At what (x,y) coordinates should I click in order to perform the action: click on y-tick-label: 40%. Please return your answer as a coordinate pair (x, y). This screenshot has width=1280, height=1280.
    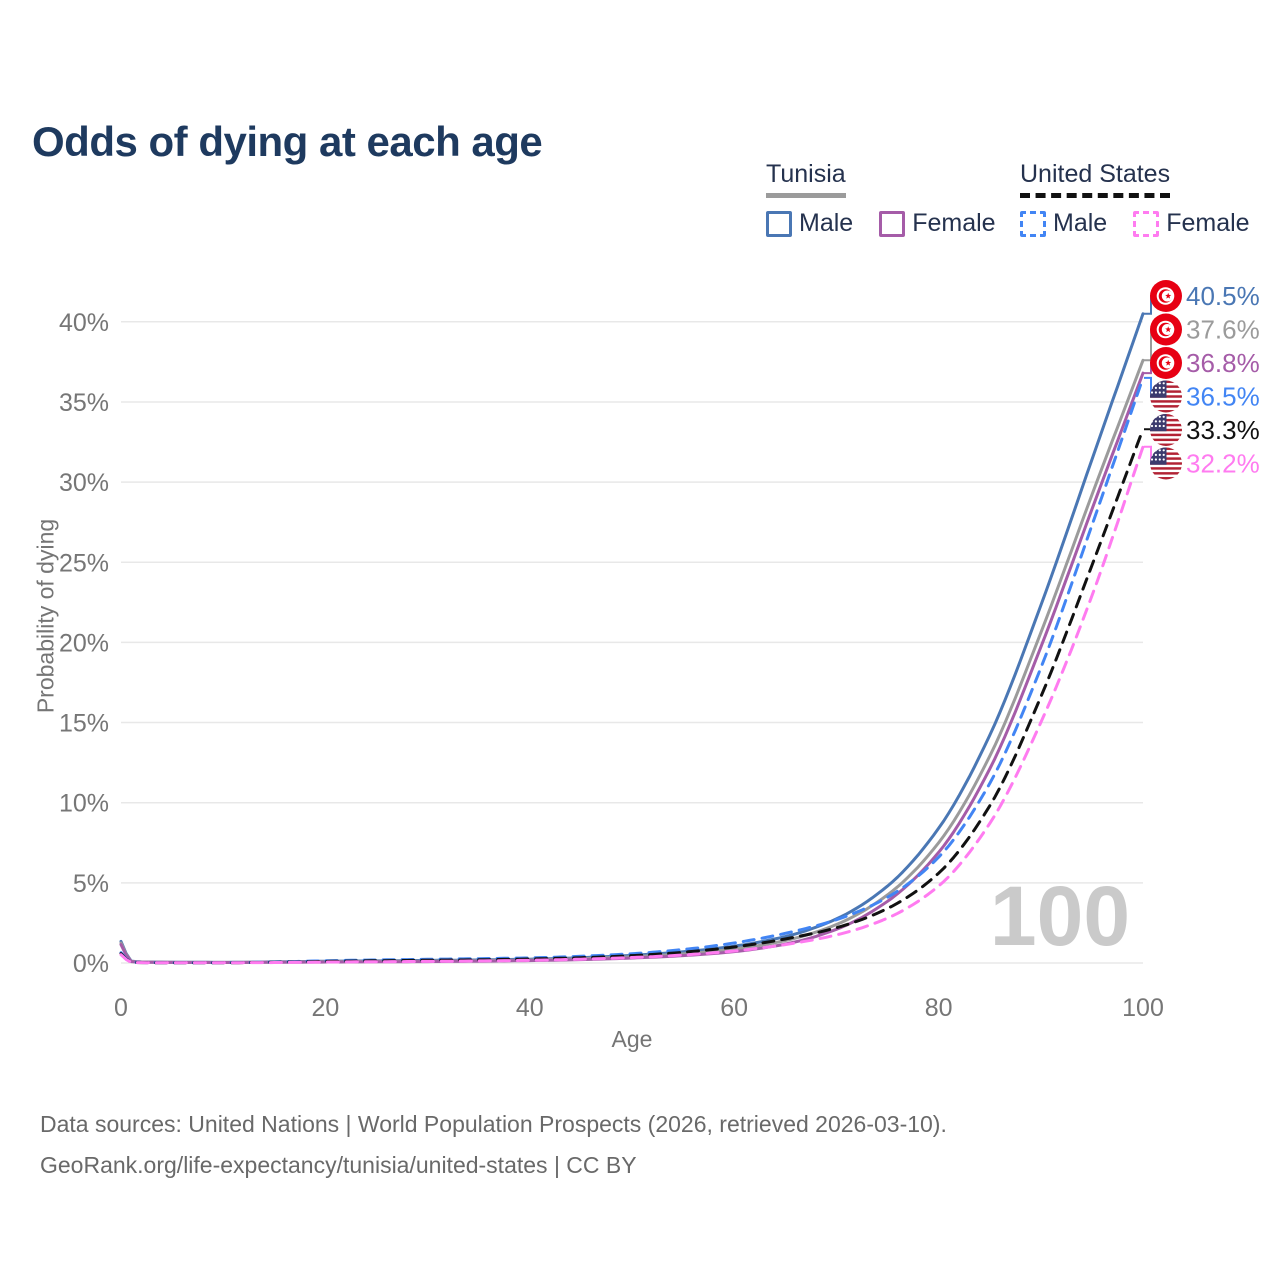
    Looking at the image, I should click on (84, 323).